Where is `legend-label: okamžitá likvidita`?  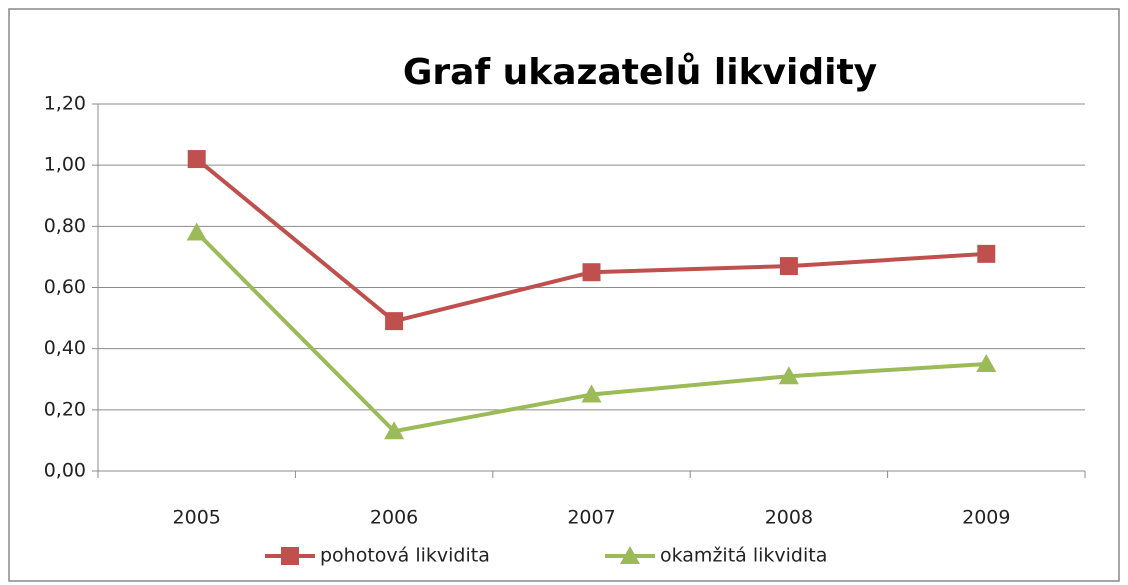
legend-label: okamžitá likvidita is located at coordinates (743, 556).